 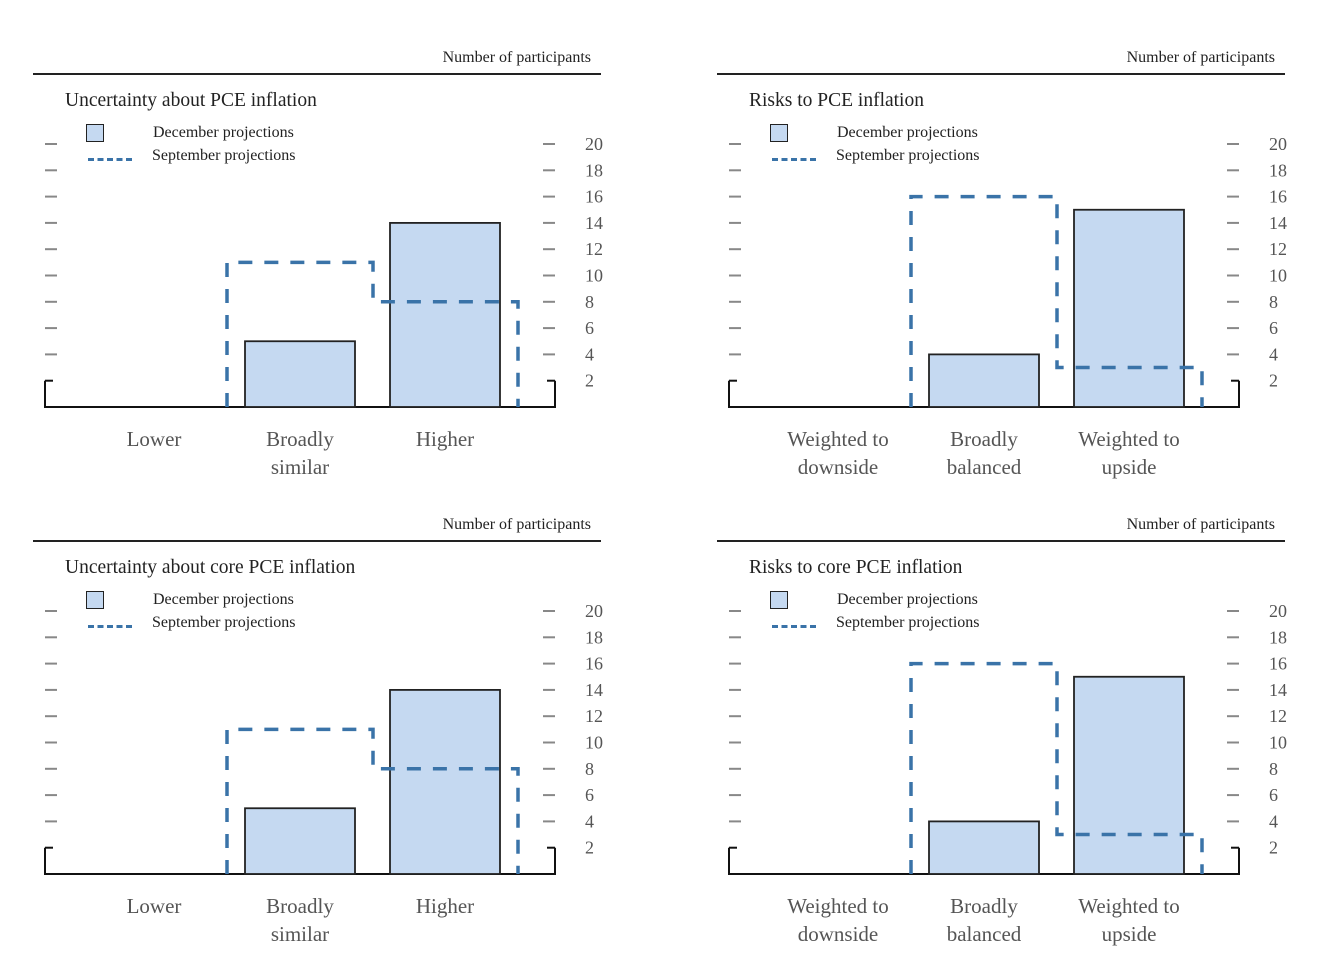 What do you see at coordinates (836, 100) in the screenshot?
I see `chart-title: Risks to PCE inflation` at bounding box center [836, 100].